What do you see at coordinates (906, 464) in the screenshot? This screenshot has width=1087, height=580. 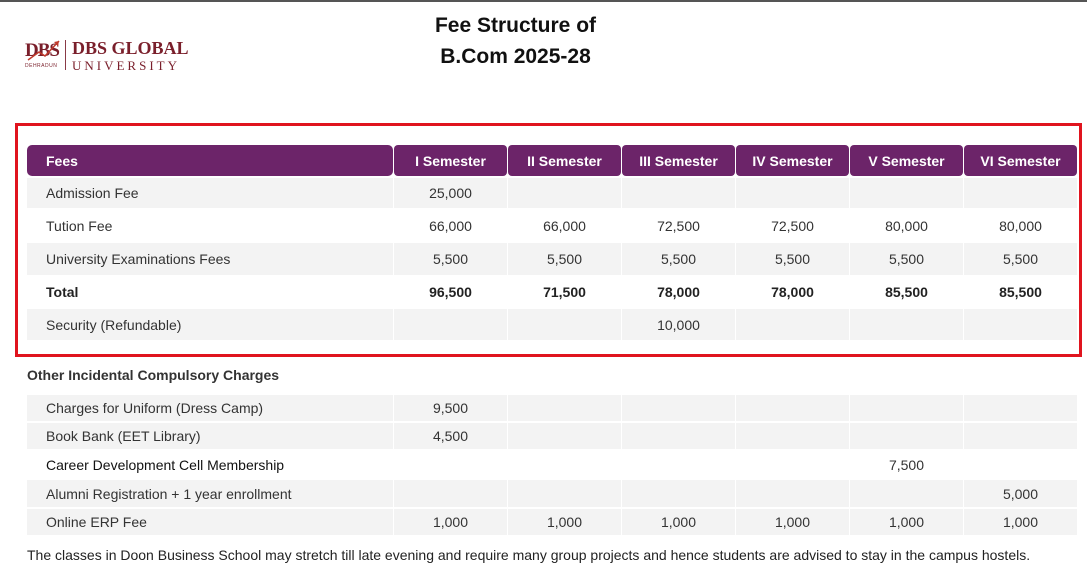 I see `table-cell: 7,500` at bounding box center [906, 464].